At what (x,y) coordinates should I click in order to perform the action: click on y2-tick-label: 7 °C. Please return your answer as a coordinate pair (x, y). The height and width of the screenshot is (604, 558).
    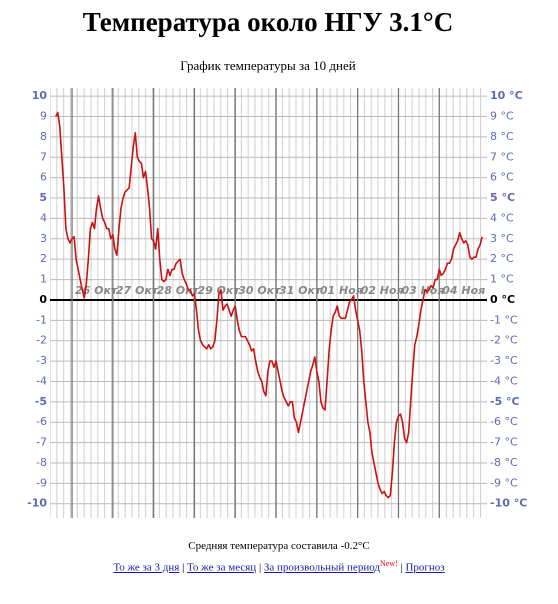
    Looking at the image, I should click on (502, 156).